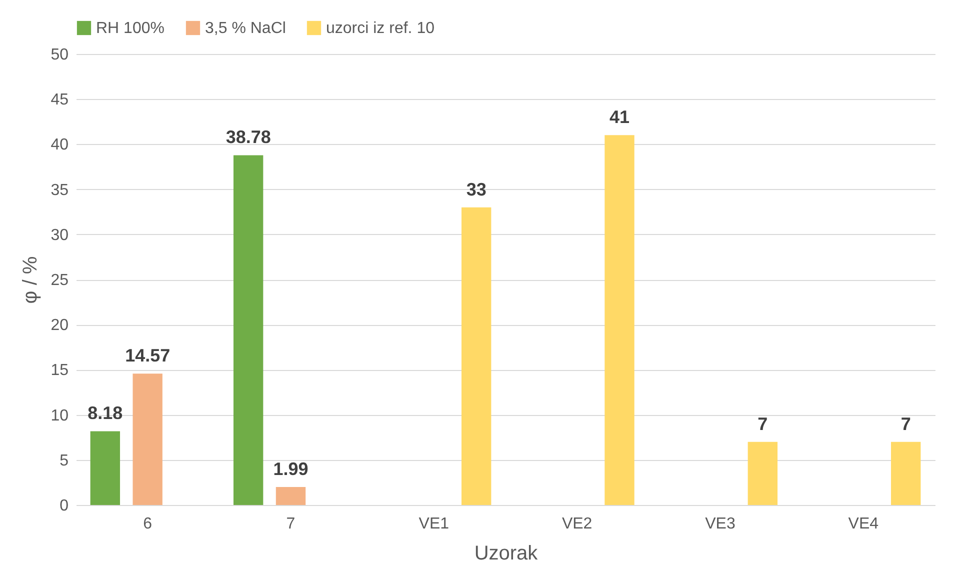 Image resolution: width=955 pixels, height=578 pixels. What do you see at coordinates (59, 235) in the screenshot?
I see `y-tick-label: 30` at bounding box center [59, 235].